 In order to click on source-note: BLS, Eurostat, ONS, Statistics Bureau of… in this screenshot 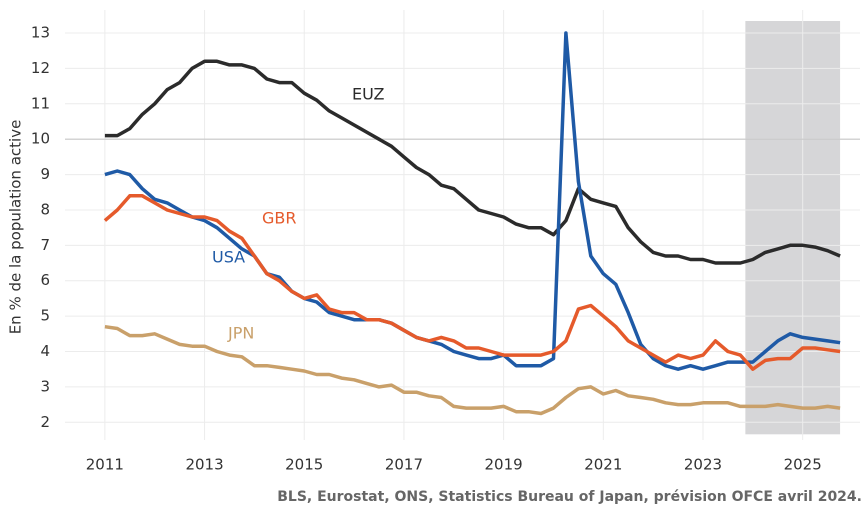, I will do `click(569, 497)`.